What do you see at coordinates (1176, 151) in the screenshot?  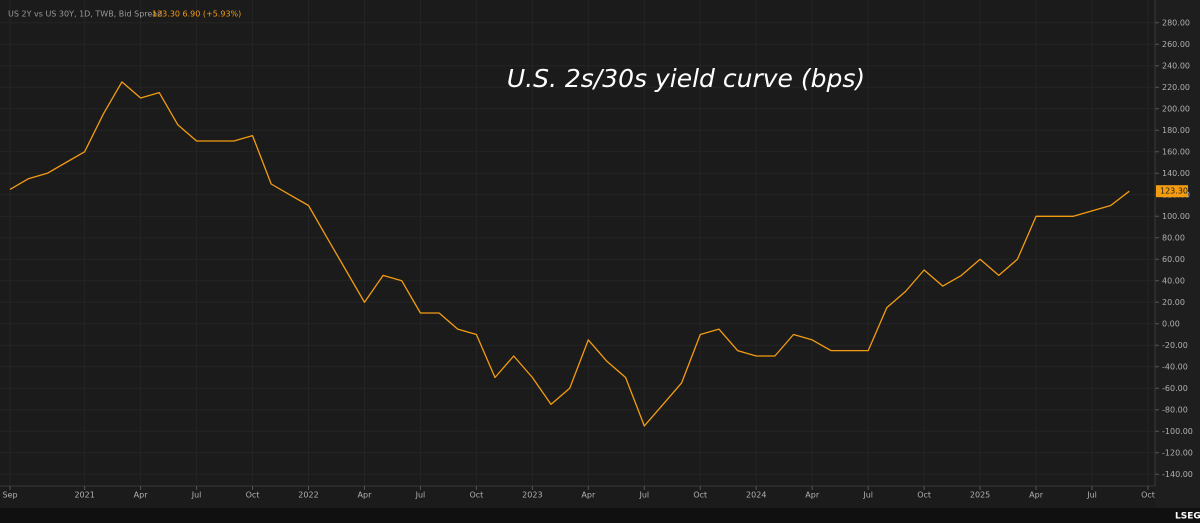 I see `y-tick-label: 160.00` at bounding box center [1176, 151].